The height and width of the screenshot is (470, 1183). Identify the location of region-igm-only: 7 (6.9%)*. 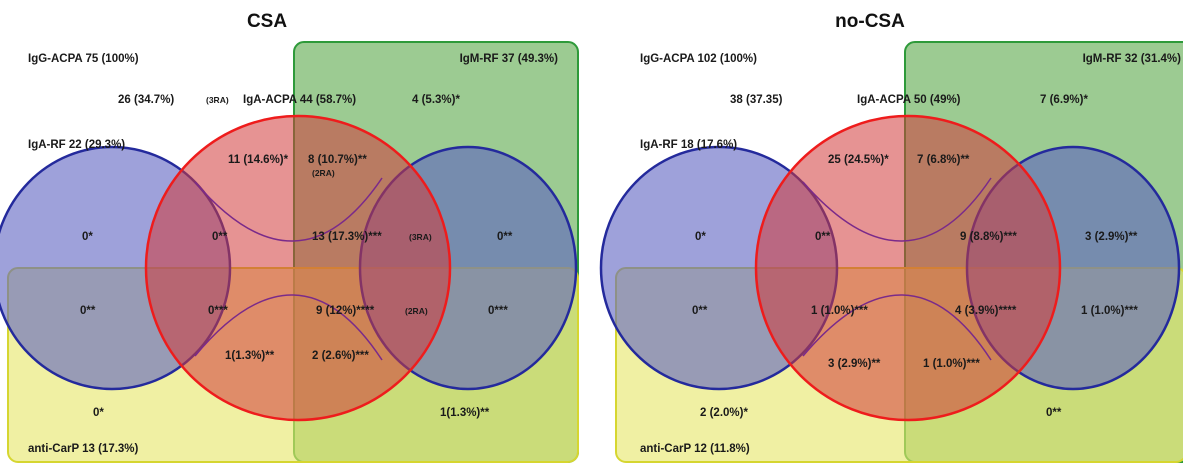
(1064, 100).